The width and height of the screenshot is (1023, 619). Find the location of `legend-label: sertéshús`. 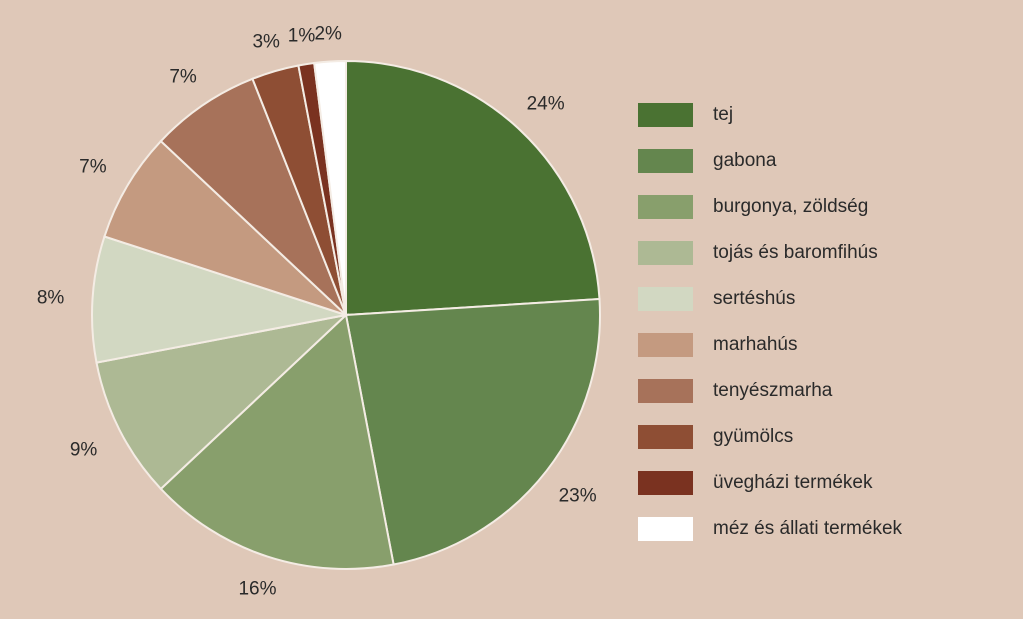

legend-label: sertéshús is located at coordinates (754, 298).